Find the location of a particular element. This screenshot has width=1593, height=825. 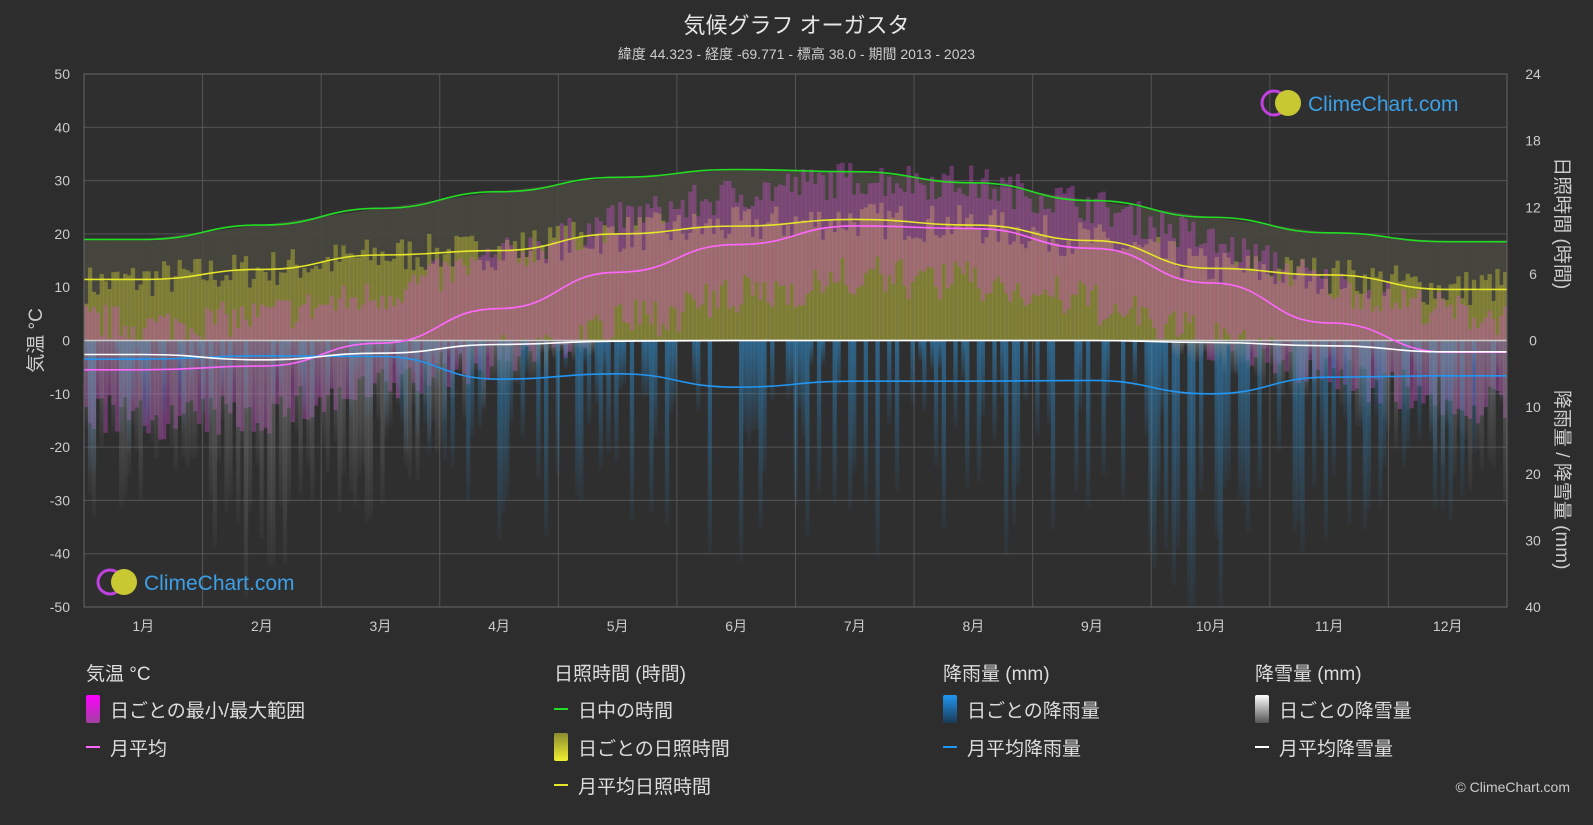

legend-snow: 降雪量 (mm) 日ごとの降雪量 月平均降雪量 is located at coordinates (1333, 713).